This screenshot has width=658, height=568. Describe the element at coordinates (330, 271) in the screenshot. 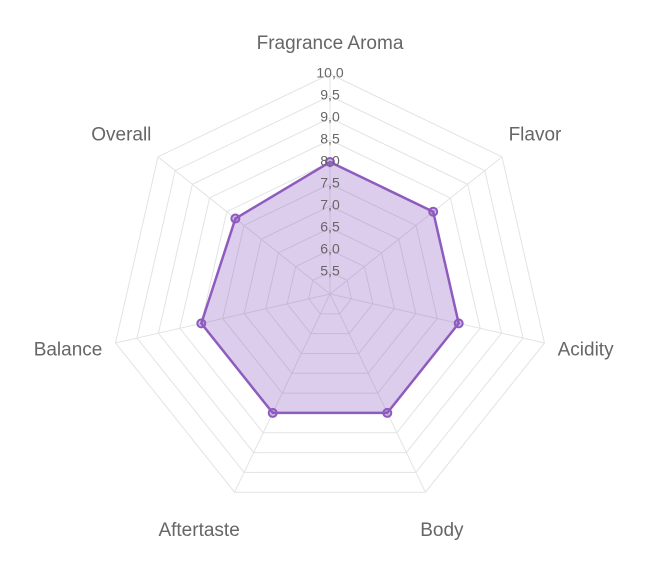

I see `tick-label: 5,5` at that location.